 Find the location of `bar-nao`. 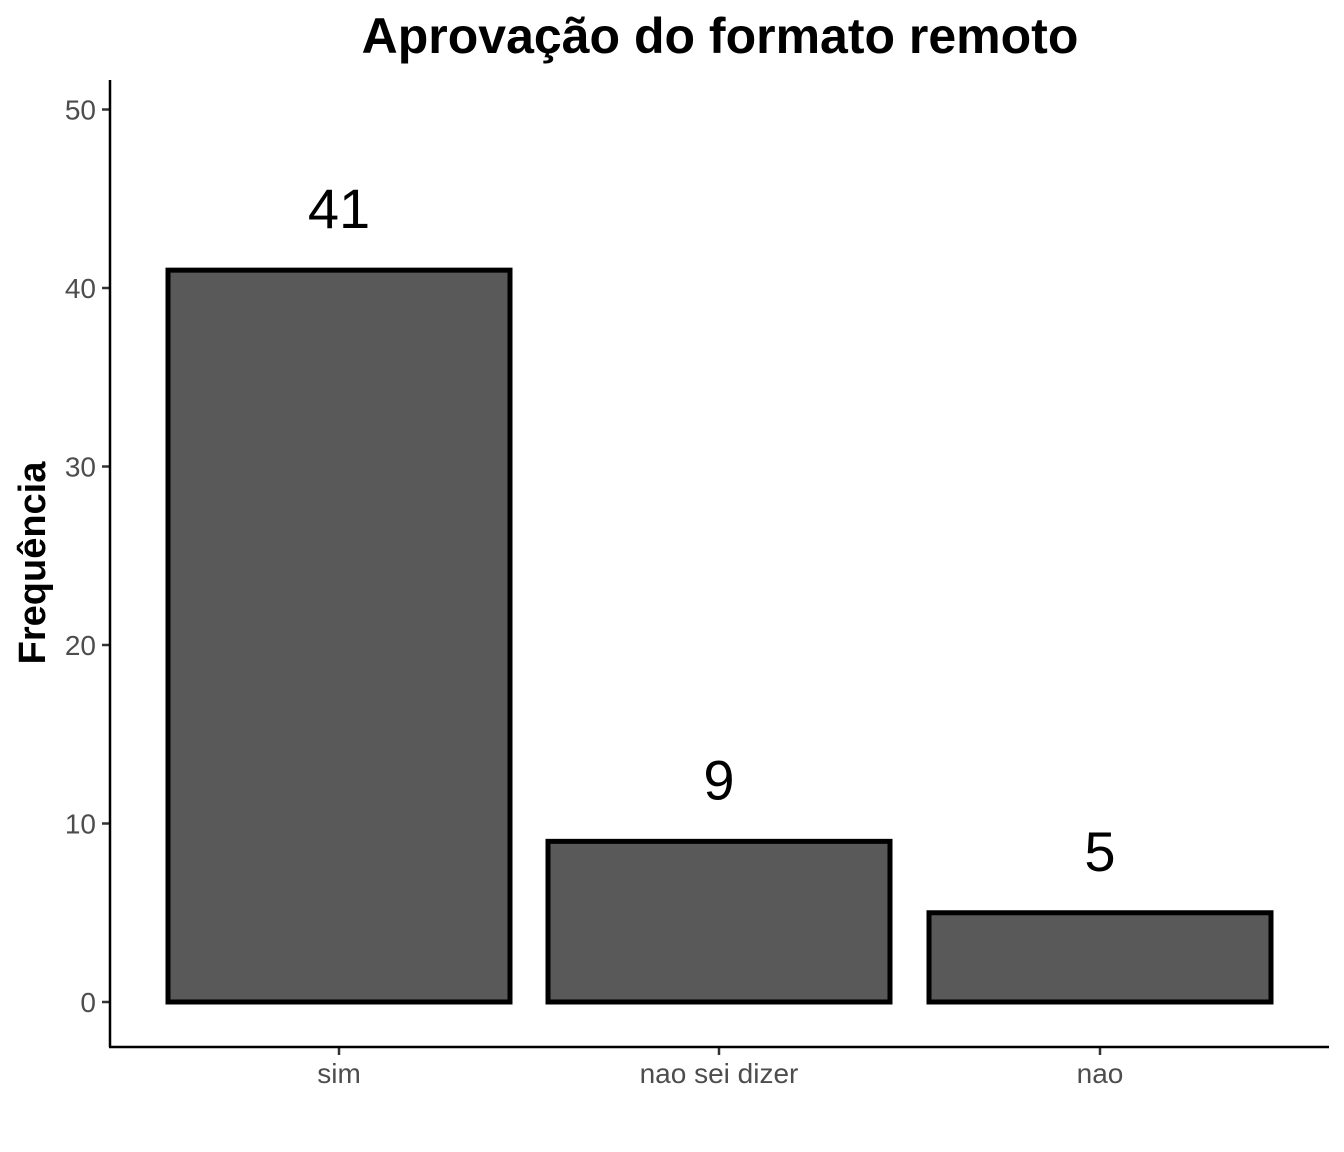

bar-nao is located at coordinates (1100, 957).